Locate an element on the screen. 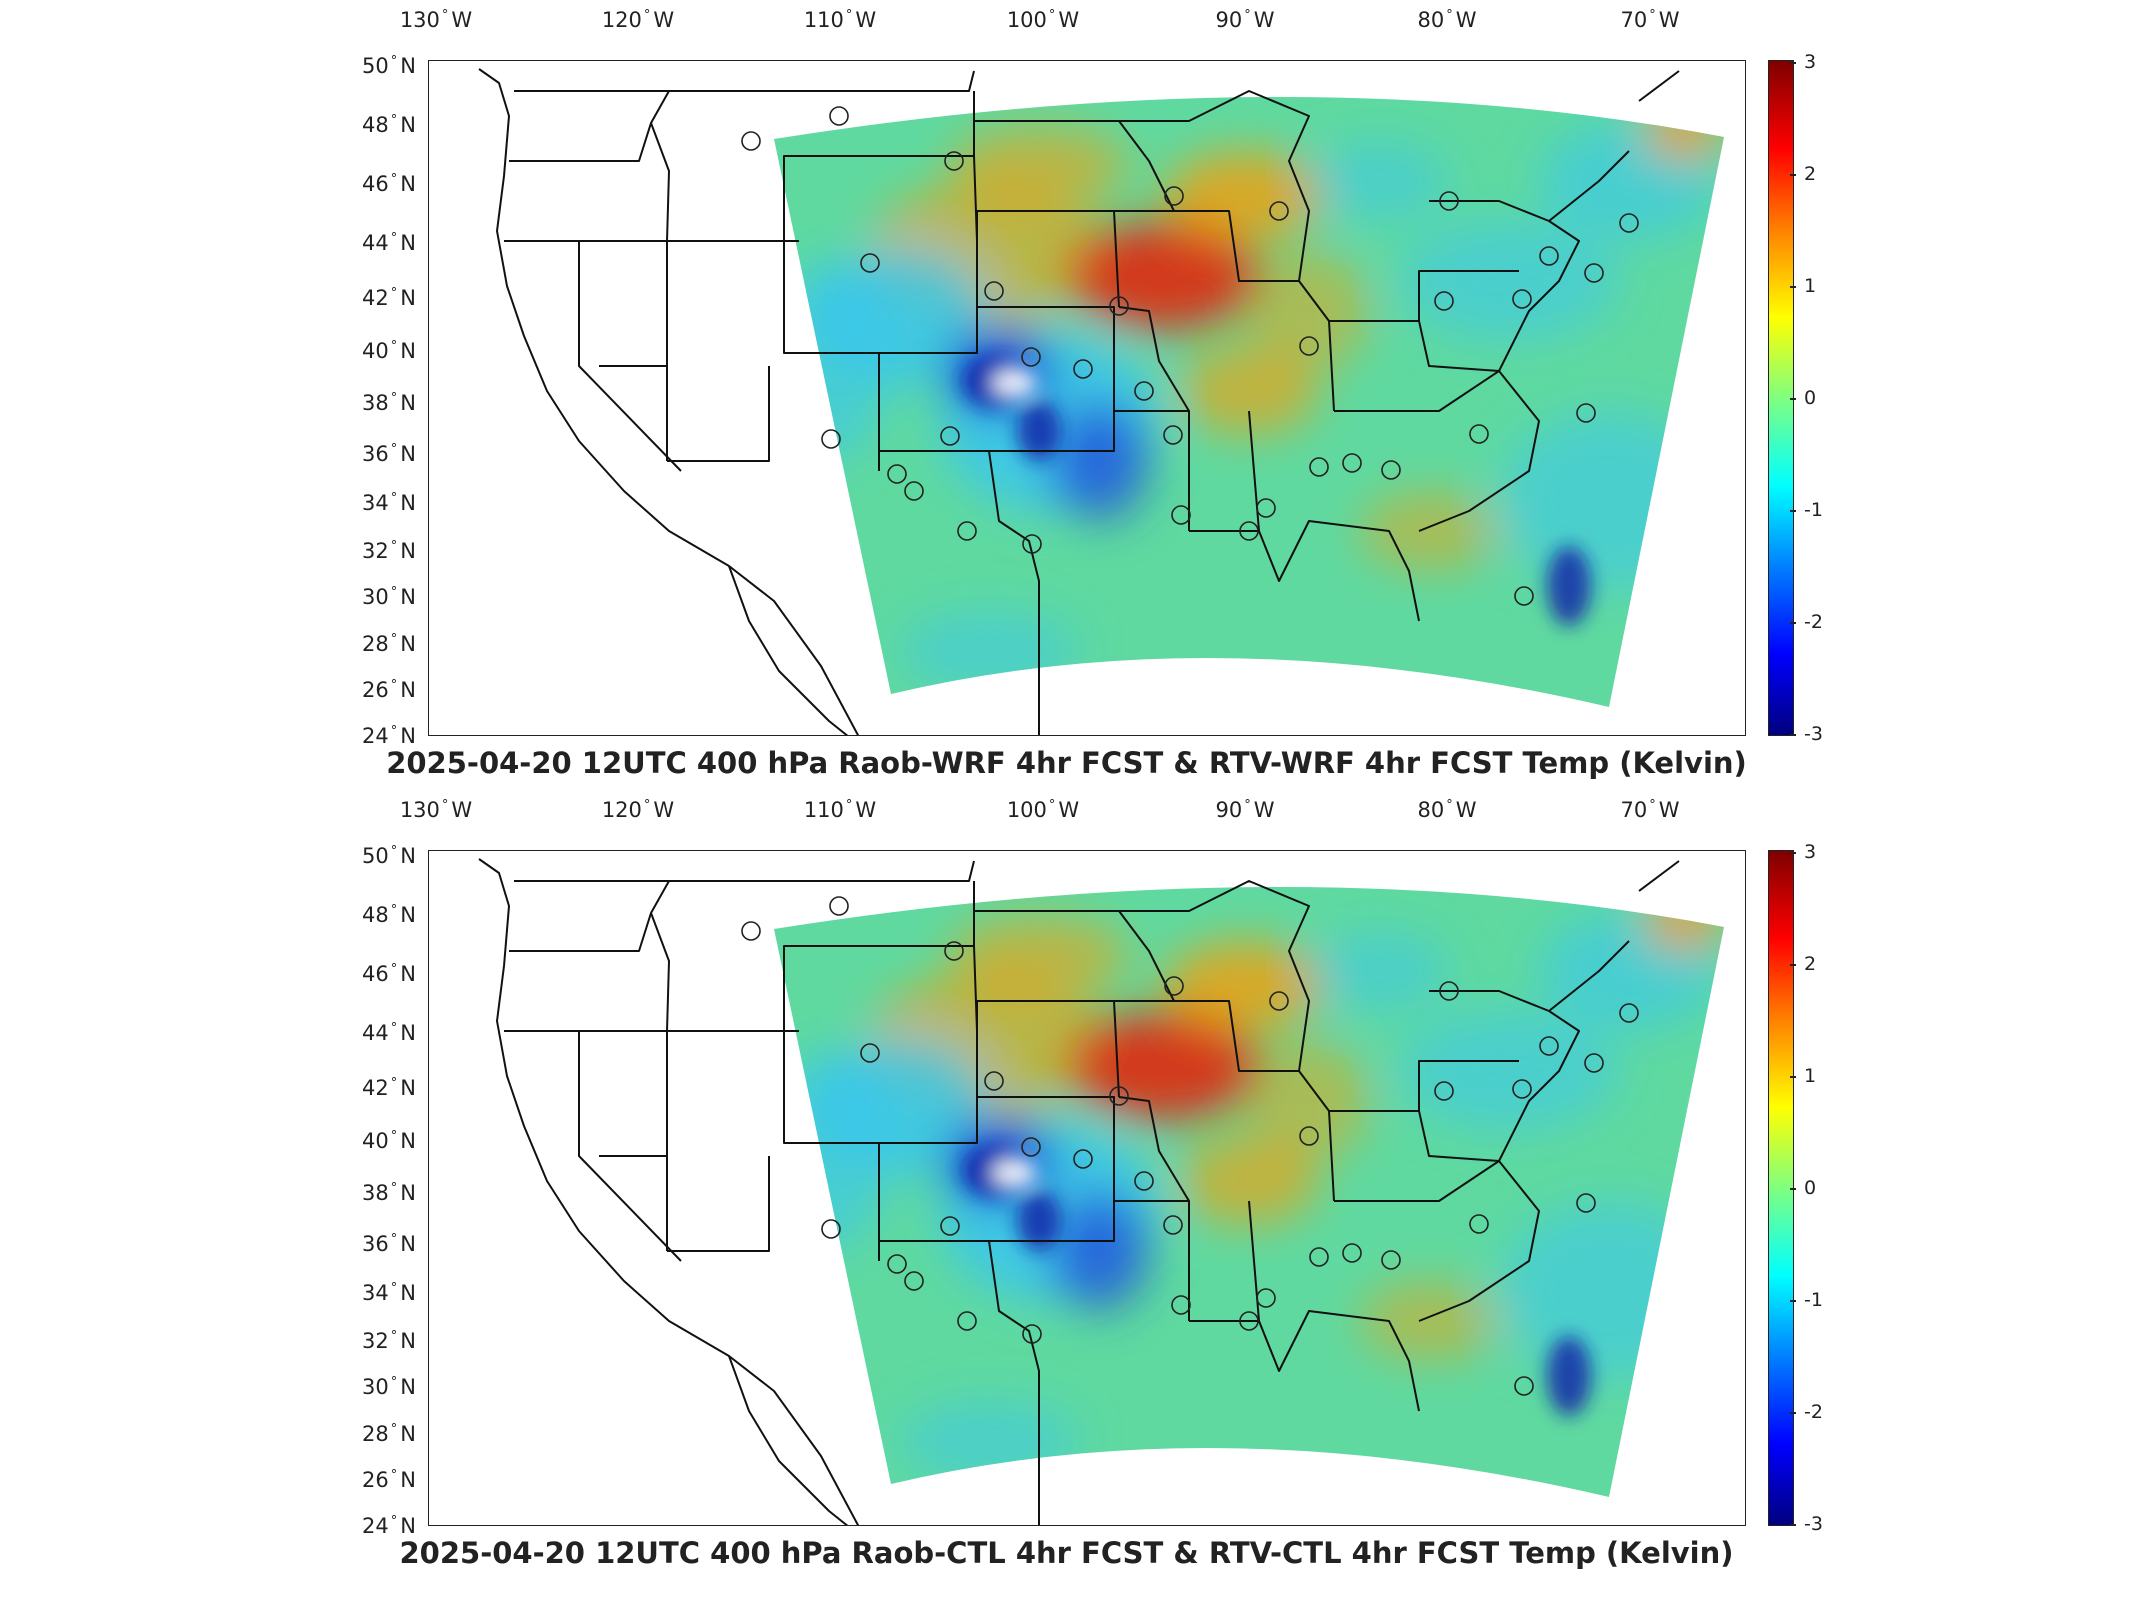 The image size is (2133, 1600). latitude-label: 42 ° N is located at coordinates (389, 1088).